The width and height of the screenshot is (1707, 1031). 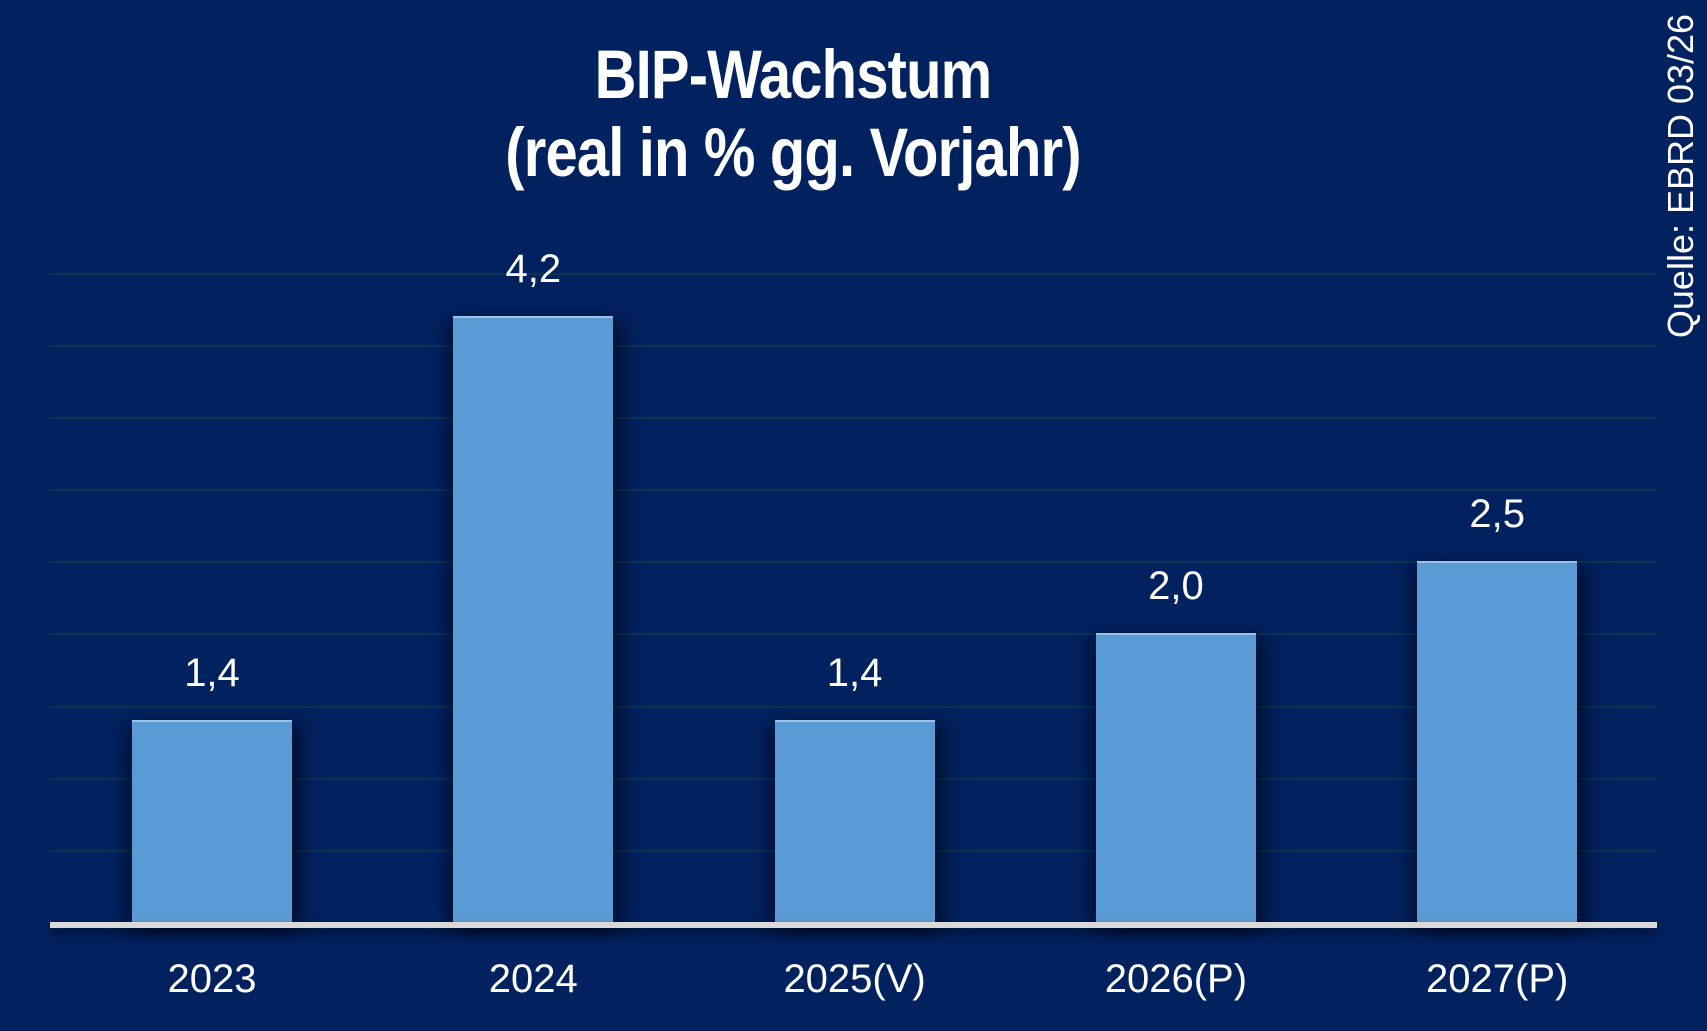 I want to click on x-axis-line, so click(x=853, y=925).